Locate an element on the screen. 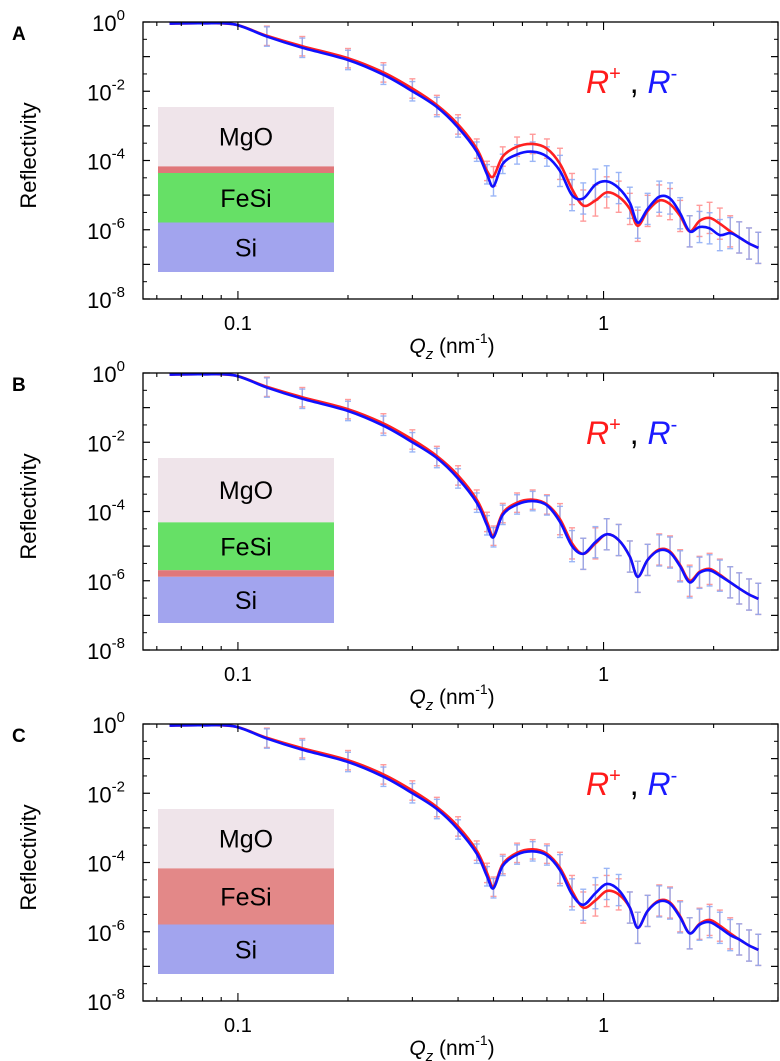 The height and width of the screenshot is (1061, 780). panel-label: A is located at coordinates (19, 34).